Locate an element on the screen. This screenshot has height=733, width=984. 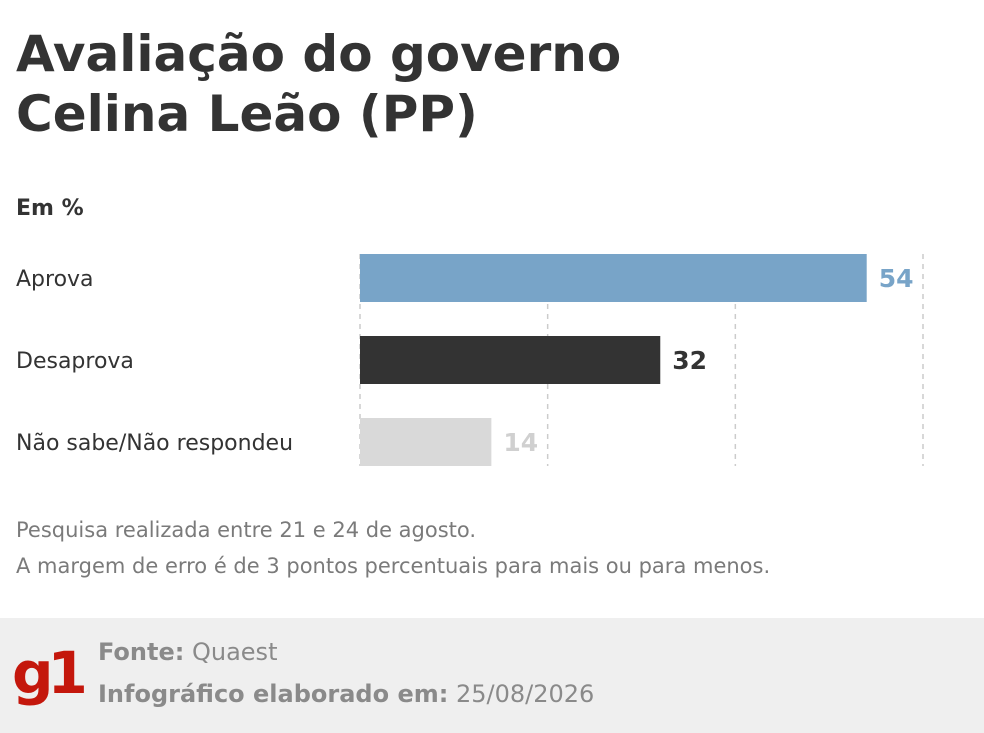
data-label: 32 is located at coordinates (689, 360).